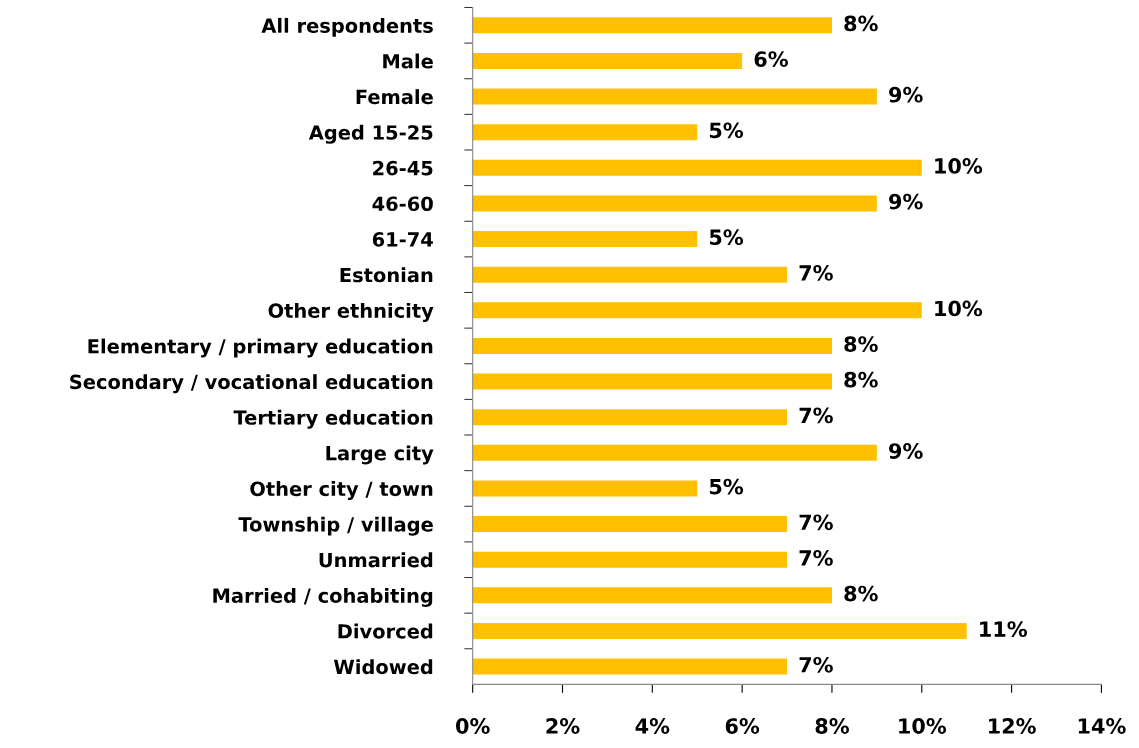  Describe the element at coordinates (408, 61) in the screenshot. I see `y-tick-label: Male` at that location.